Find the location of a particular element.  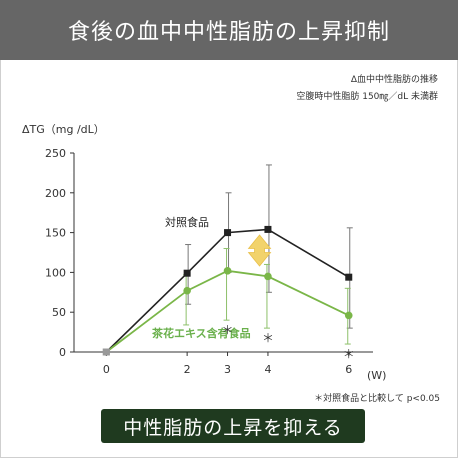

page-title: 食後の血中中性脂肪の上昇抑制 is located at coordinates (228, 32).